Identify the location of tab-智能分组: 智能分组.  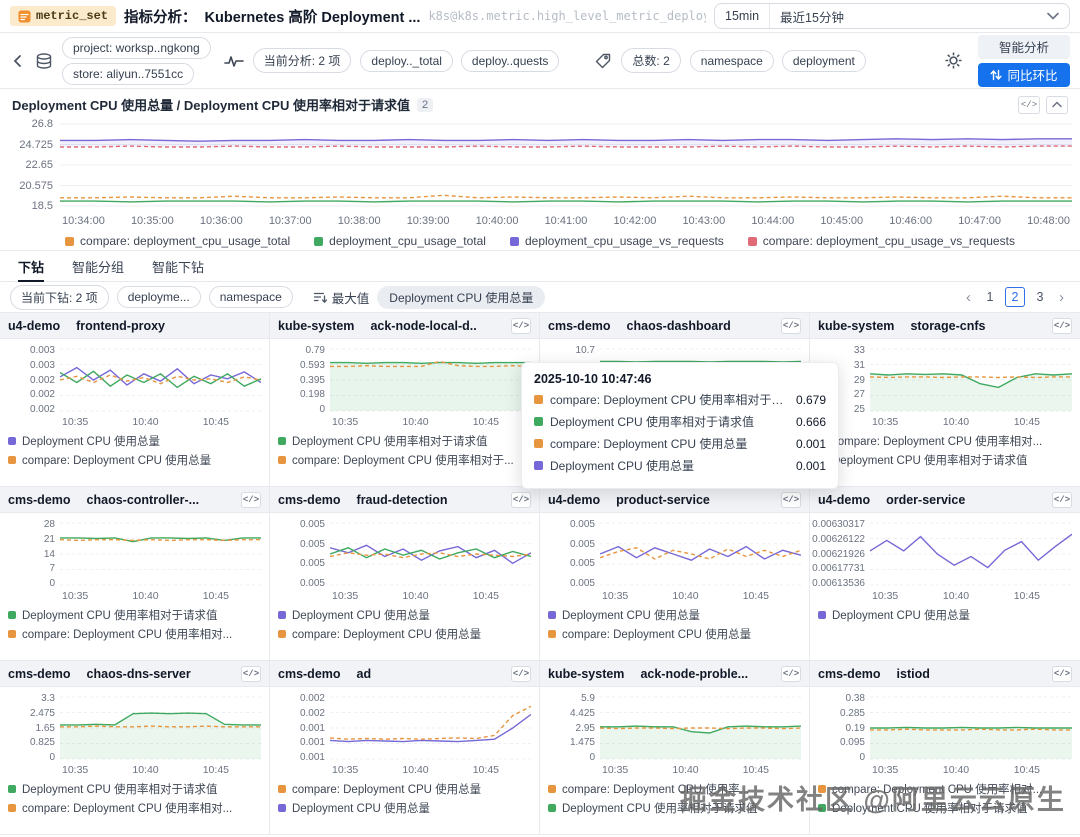
(98, 267).